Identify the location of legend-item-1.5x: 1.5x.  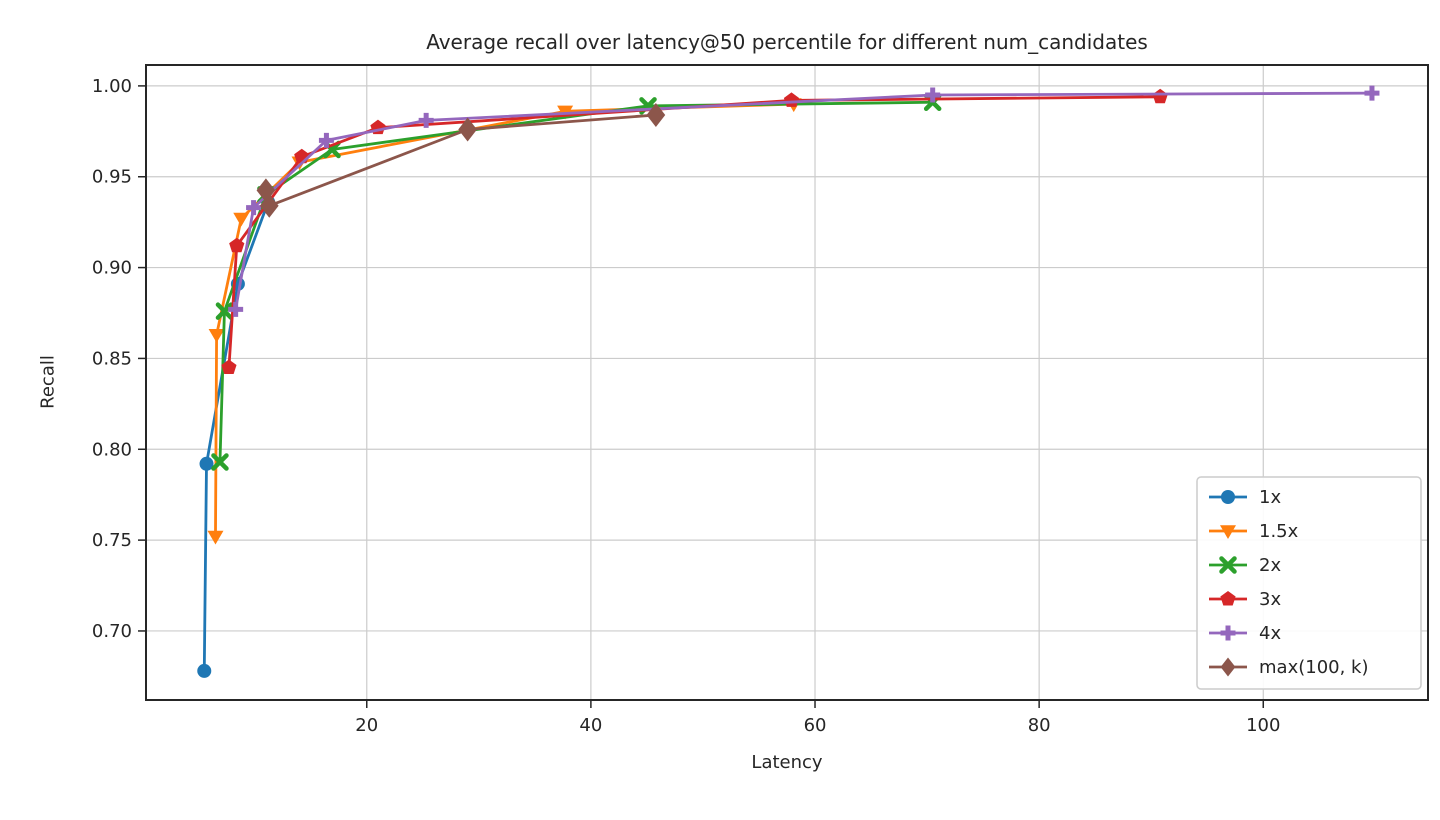
(1254, 531).